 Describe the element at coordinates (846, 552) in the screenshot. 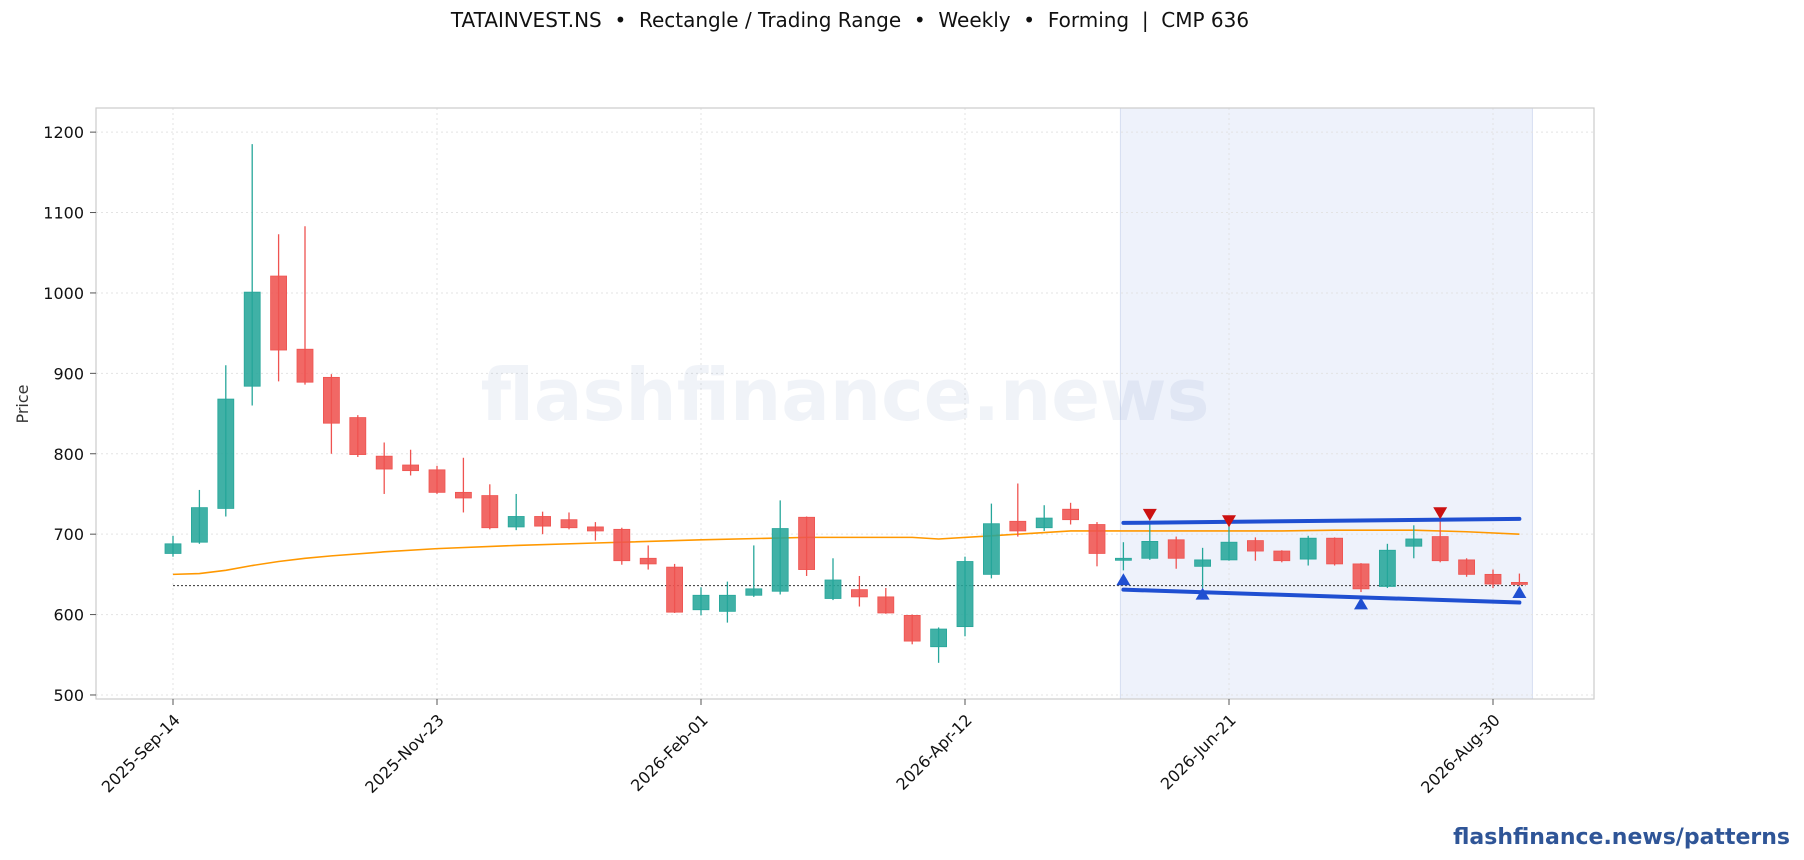

I see `moving-average-line` at that location.